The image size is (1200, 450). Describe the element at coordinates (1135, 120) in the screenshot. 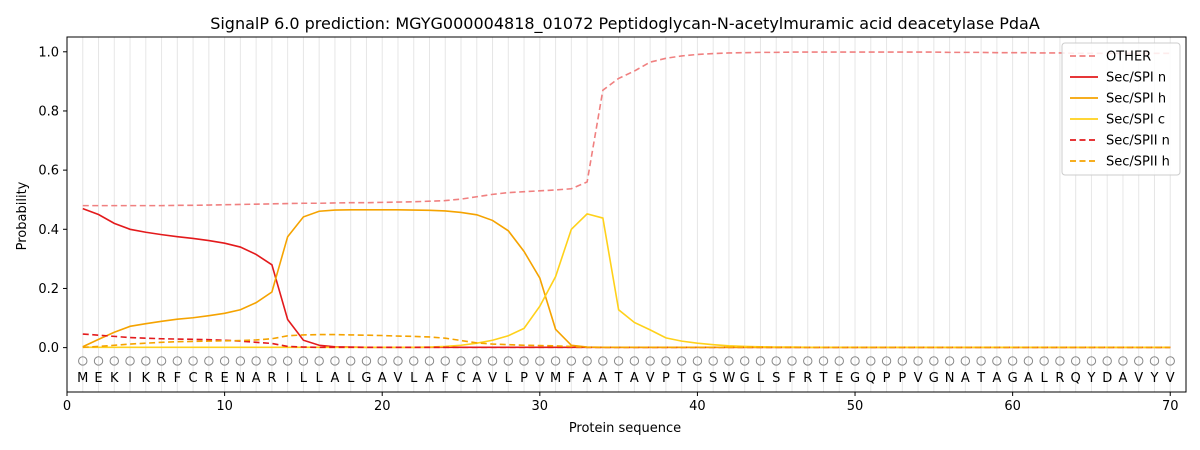

I see `legend-label: Sec/SPI c` at that location.